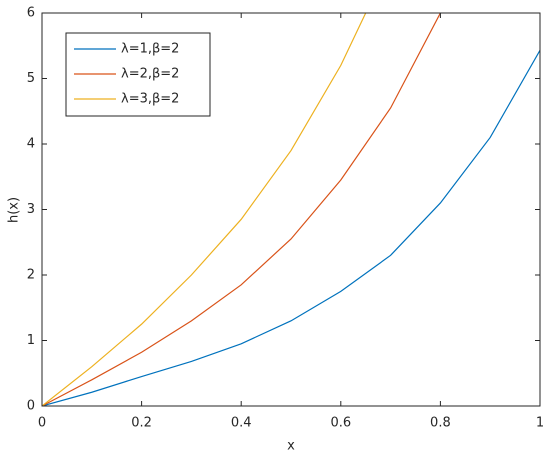 The image size is (550, 458). What do you see at coordinates (291, 446) in the screenshot?
I see `x-axis-label: x` at bounding box center [291, 446].